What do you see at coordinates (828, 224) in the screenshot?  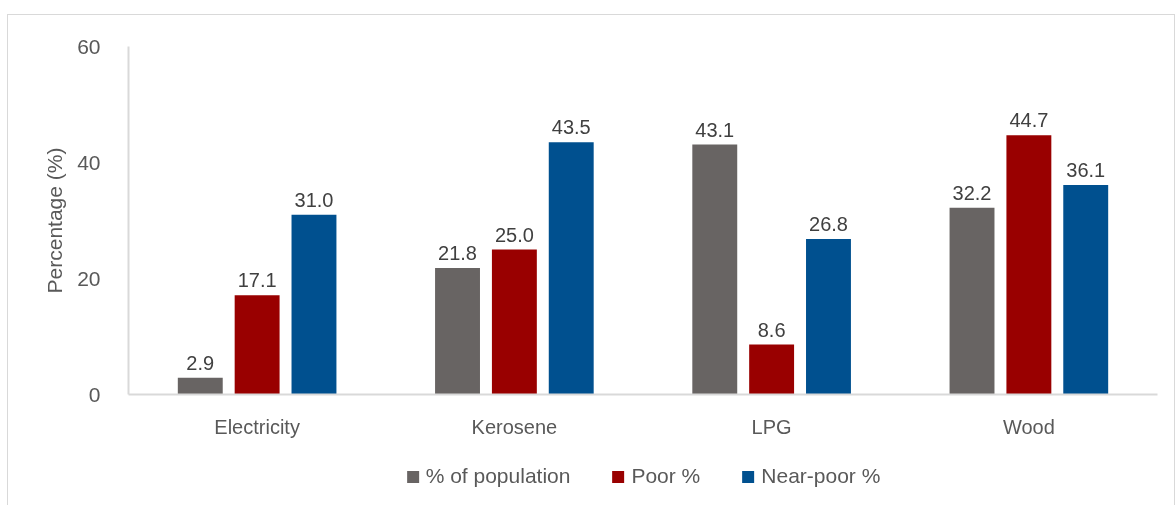 I see `data-label: 26.8` at bounding box center [828, 224].